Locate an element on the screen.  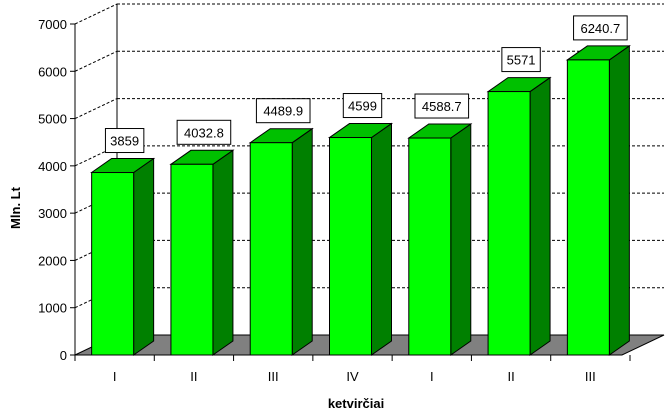
x-tick-label: IV is located at coordinates (352, 376).